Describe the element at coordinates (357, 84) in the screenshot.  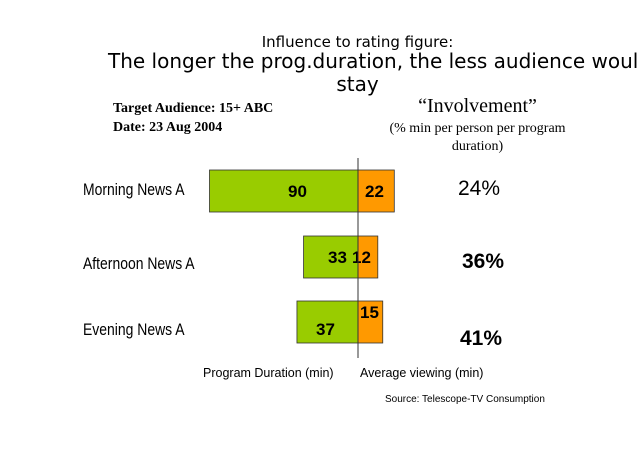
I see `title-line-3: stay` at that location.